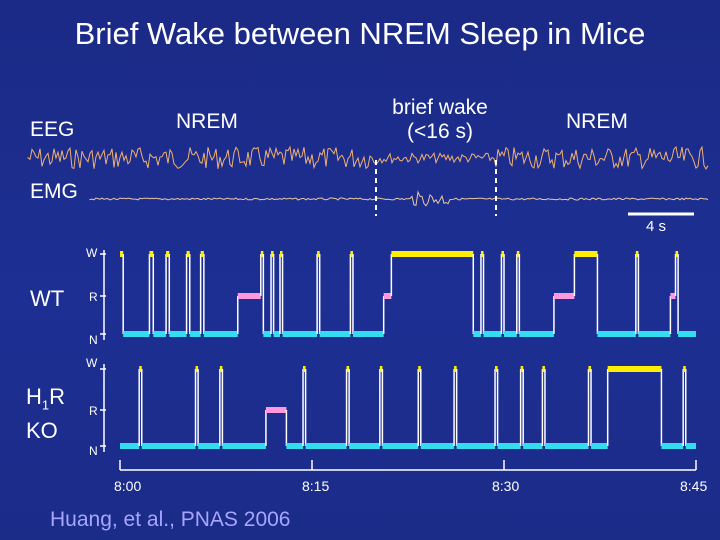  Describe the element at coordinates (93, 297) in the screenshot. I see `state-label-r-top: R` at that location.